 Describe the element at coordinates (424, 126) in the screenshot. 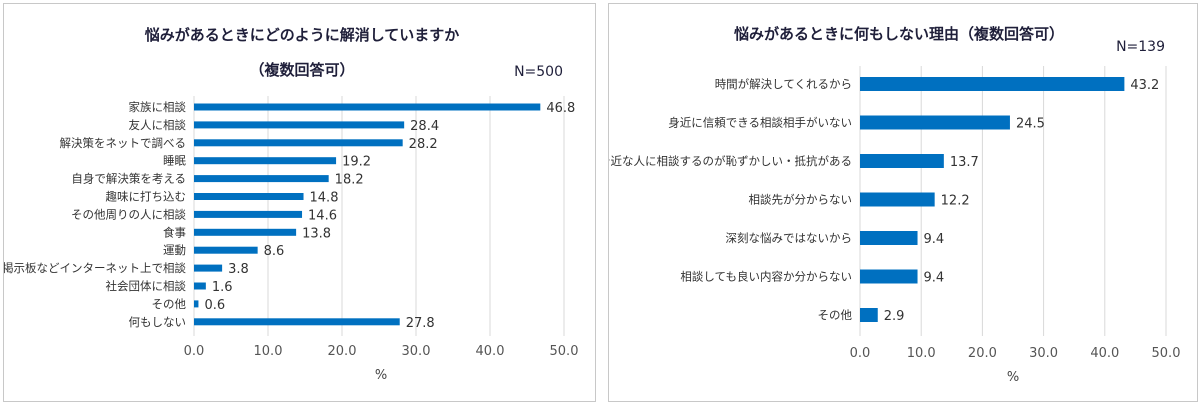

I see `data-label: 28.4` at that location.